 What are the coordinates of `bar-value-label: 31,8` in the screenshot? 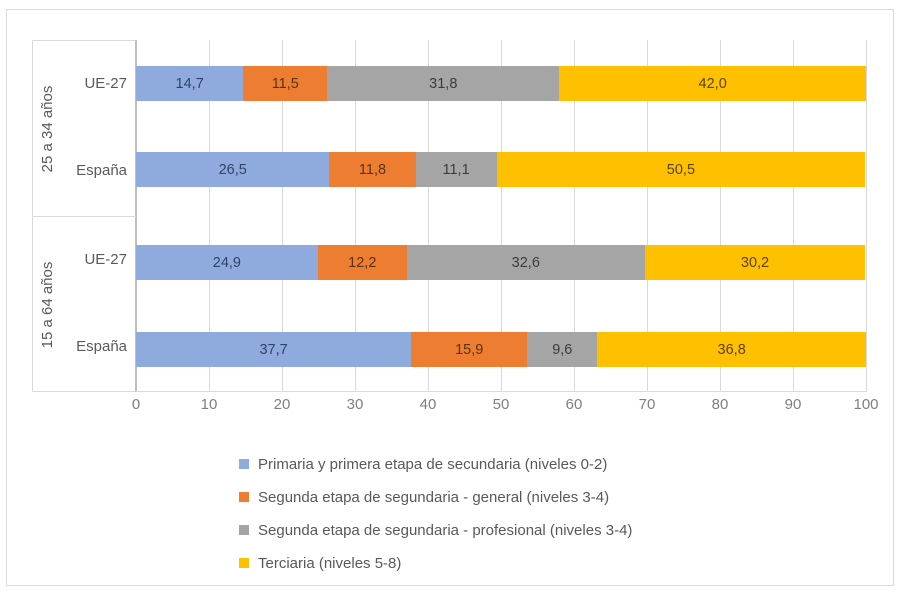 It's located at (443, 83).